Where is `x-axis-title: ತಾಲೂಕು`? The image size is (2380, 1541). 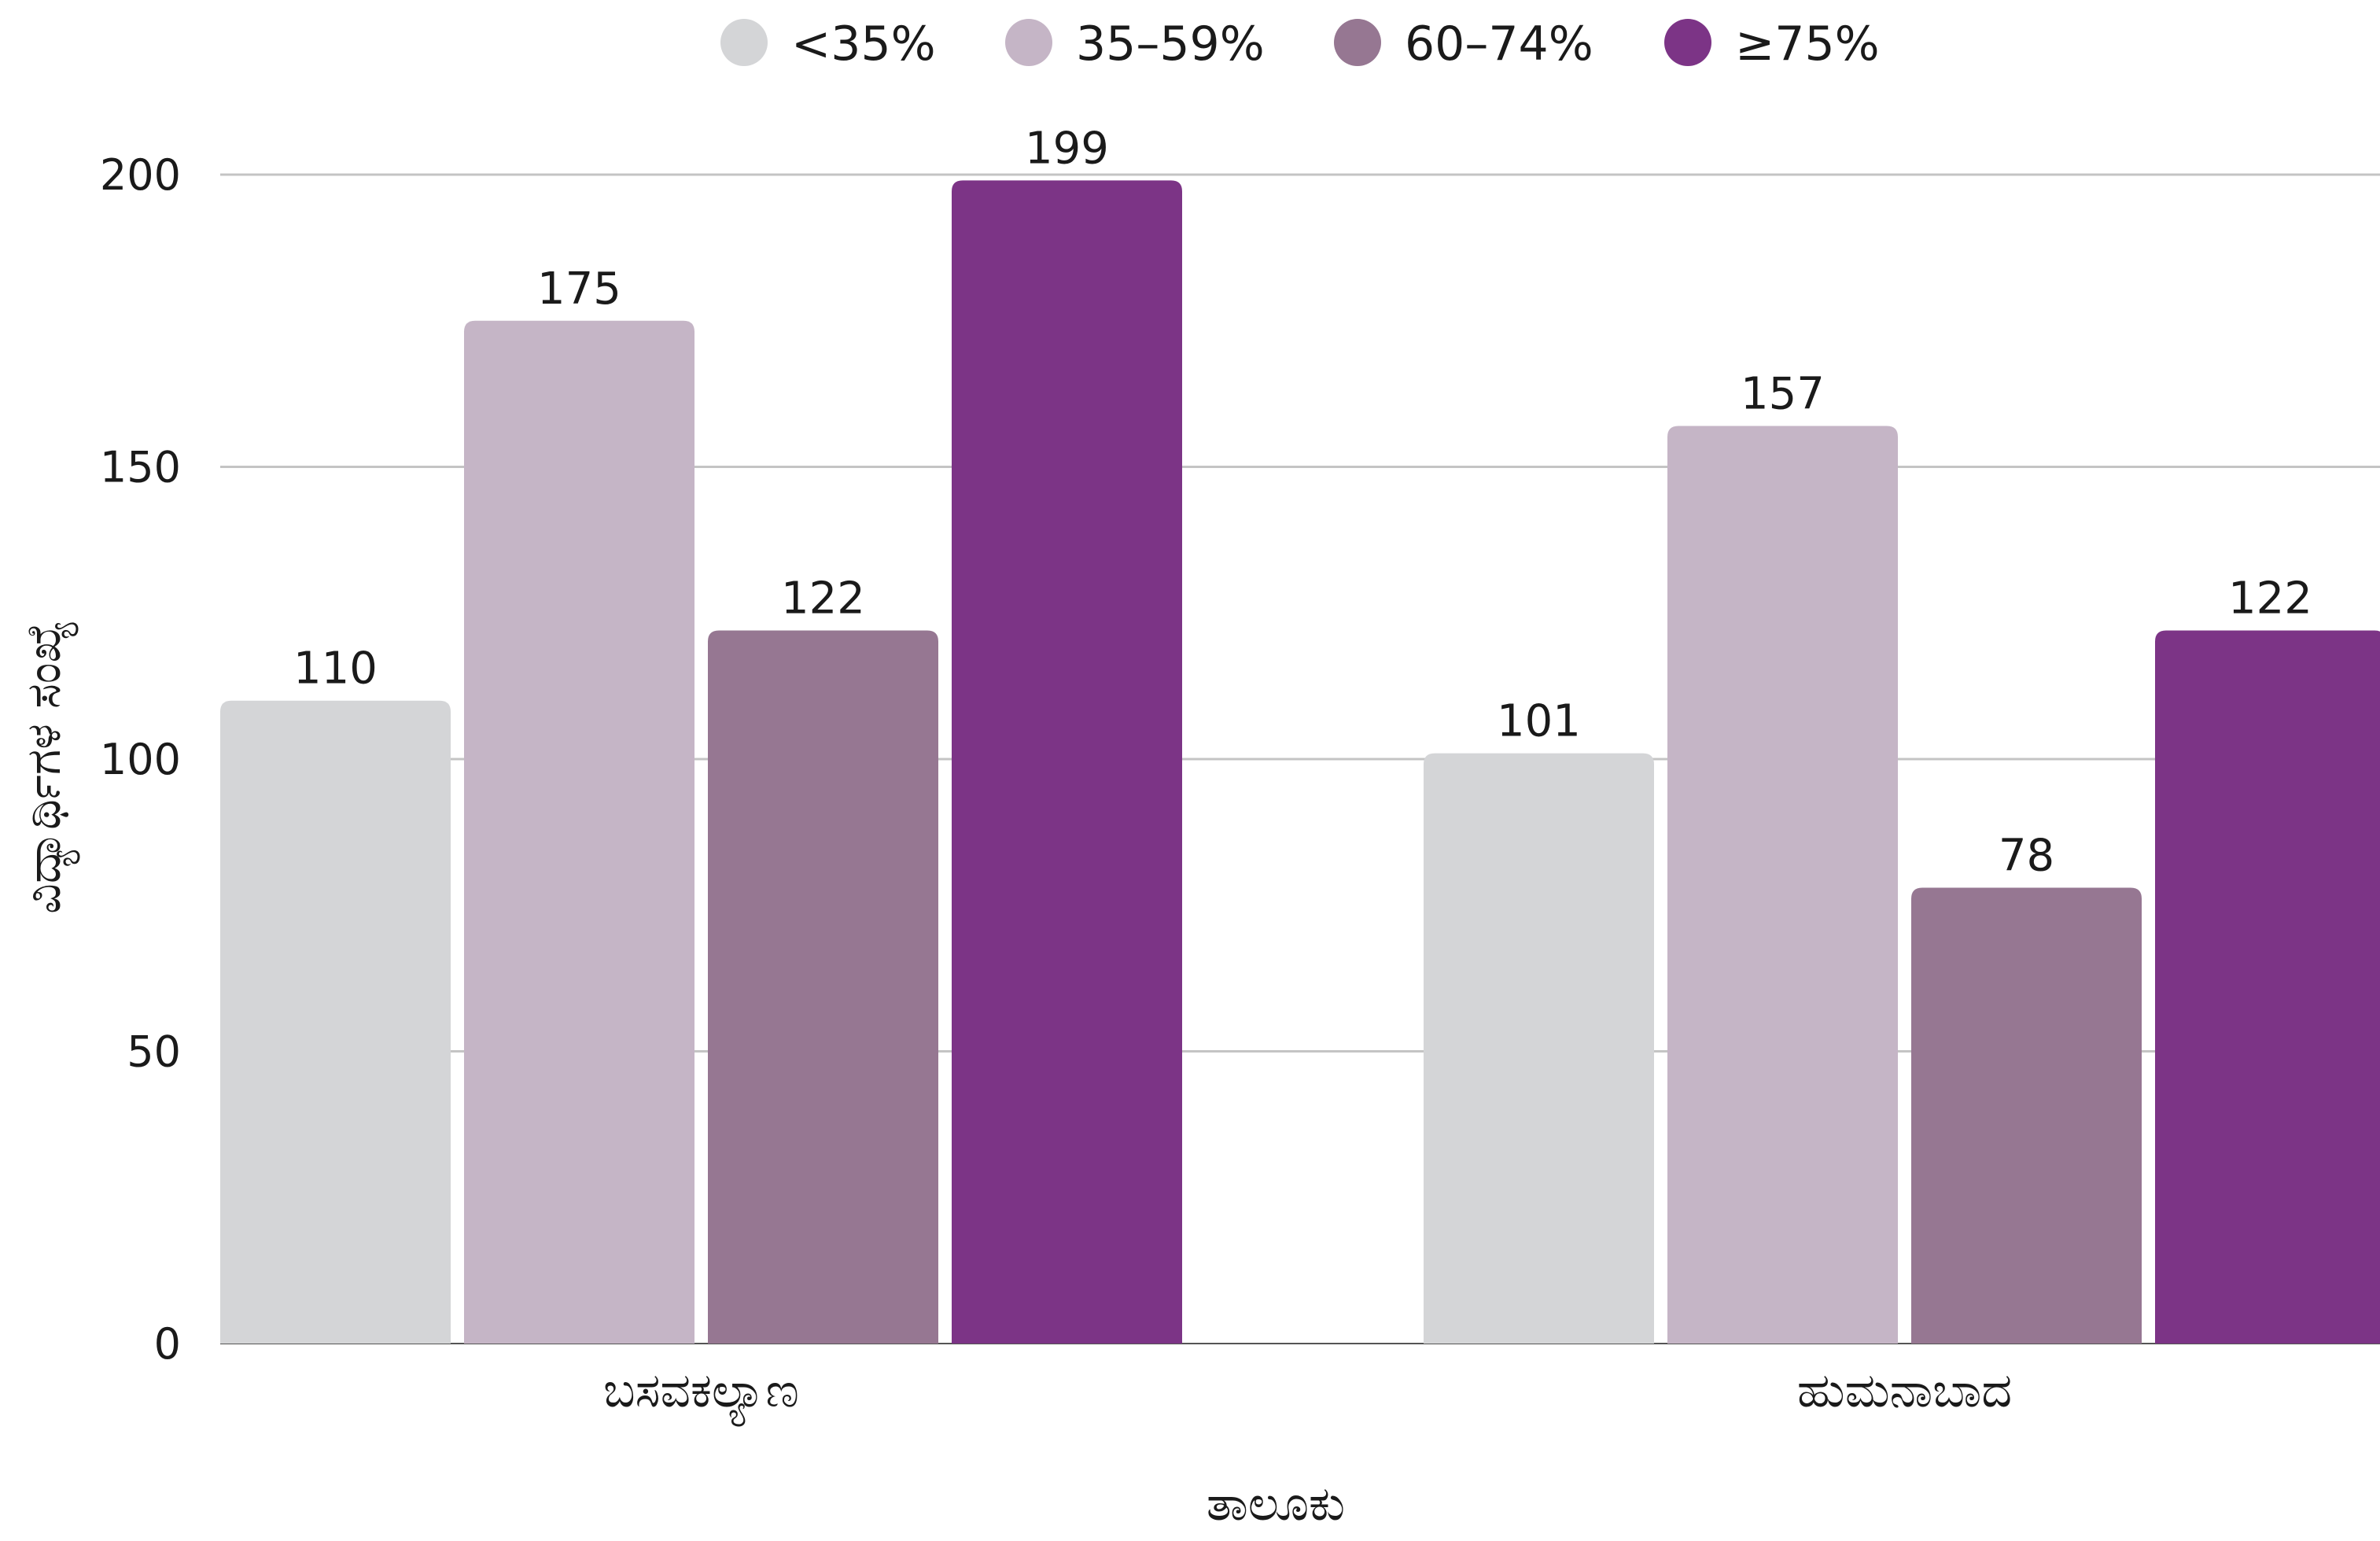 x-axis-title: ತಾಲೂಕು is located at coordinates (1276, 1504).